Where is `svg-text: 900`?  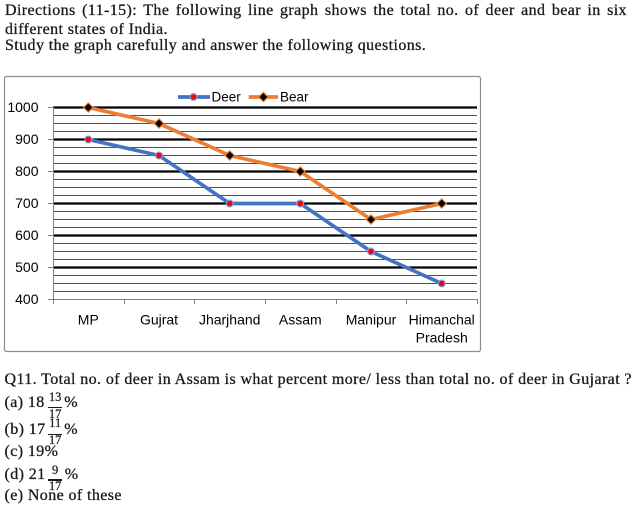
svg-text: 900 is located at coordinates (27, 139).